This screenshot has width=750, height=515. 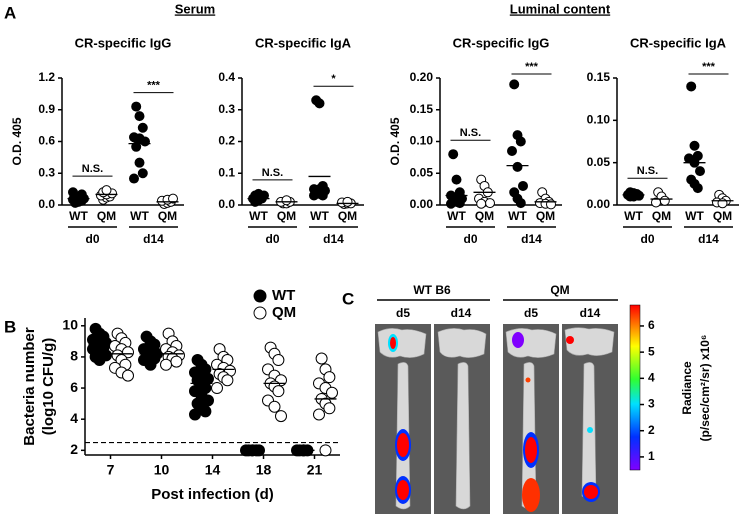 I want to click on significance-label: *, so click(x=333, y=79).